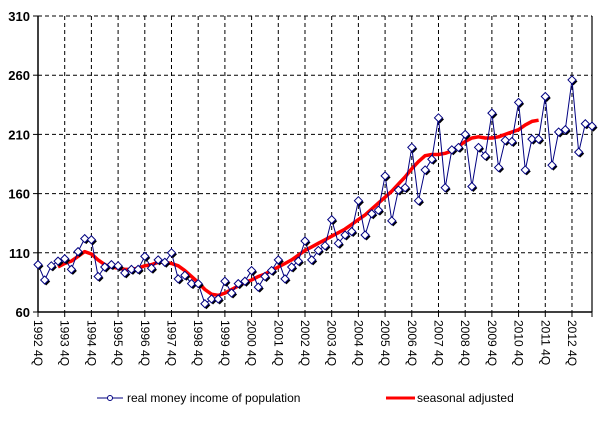  Describe the element at coordinates (23, 164) in the screenshot. I see `y-axis-ticks: 60 110 160 210 260 310` at that location.